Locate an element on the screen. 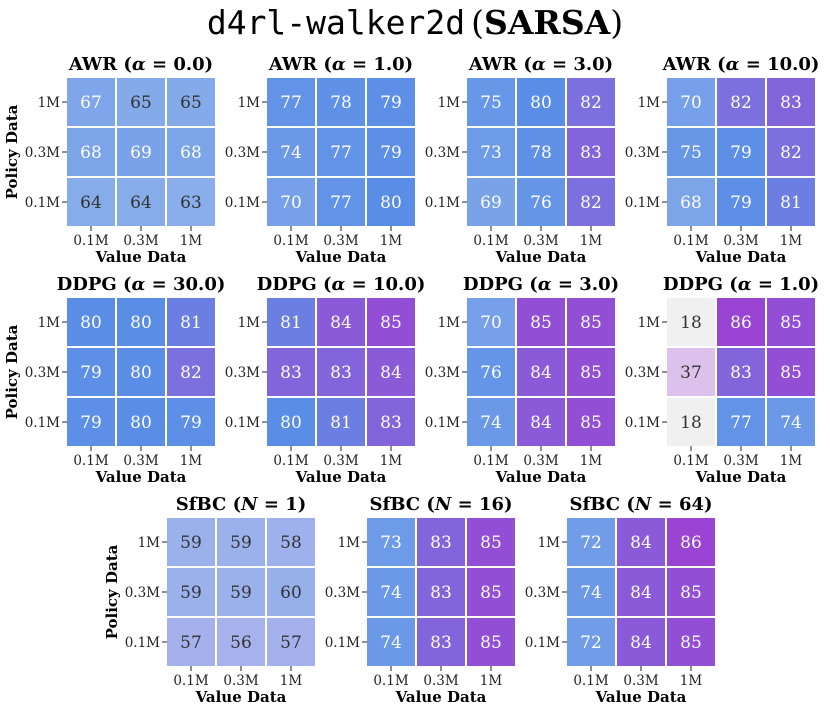 The width and height of the screenshot is (830, 708). cell-value-label: 83 is located at coordinates (391, 423).